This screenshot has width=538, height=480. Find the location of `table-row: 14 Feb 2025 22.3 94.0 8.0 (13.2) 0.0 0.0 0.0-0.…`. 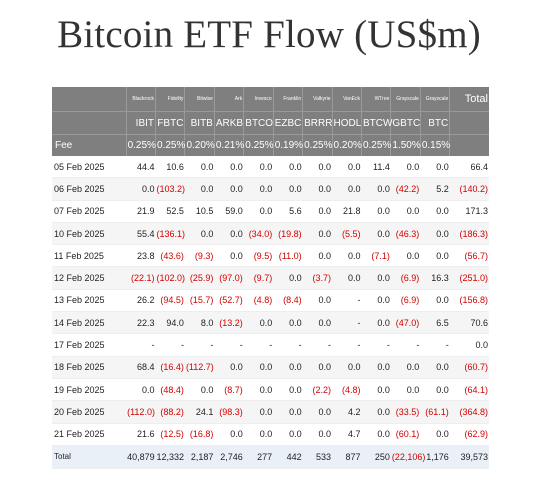

table-row: 14 Feb 2025 22.3 94.0 8.0 (13.2) 0.0 0.0 0.0-0.… is located at coordinates (270, 323).